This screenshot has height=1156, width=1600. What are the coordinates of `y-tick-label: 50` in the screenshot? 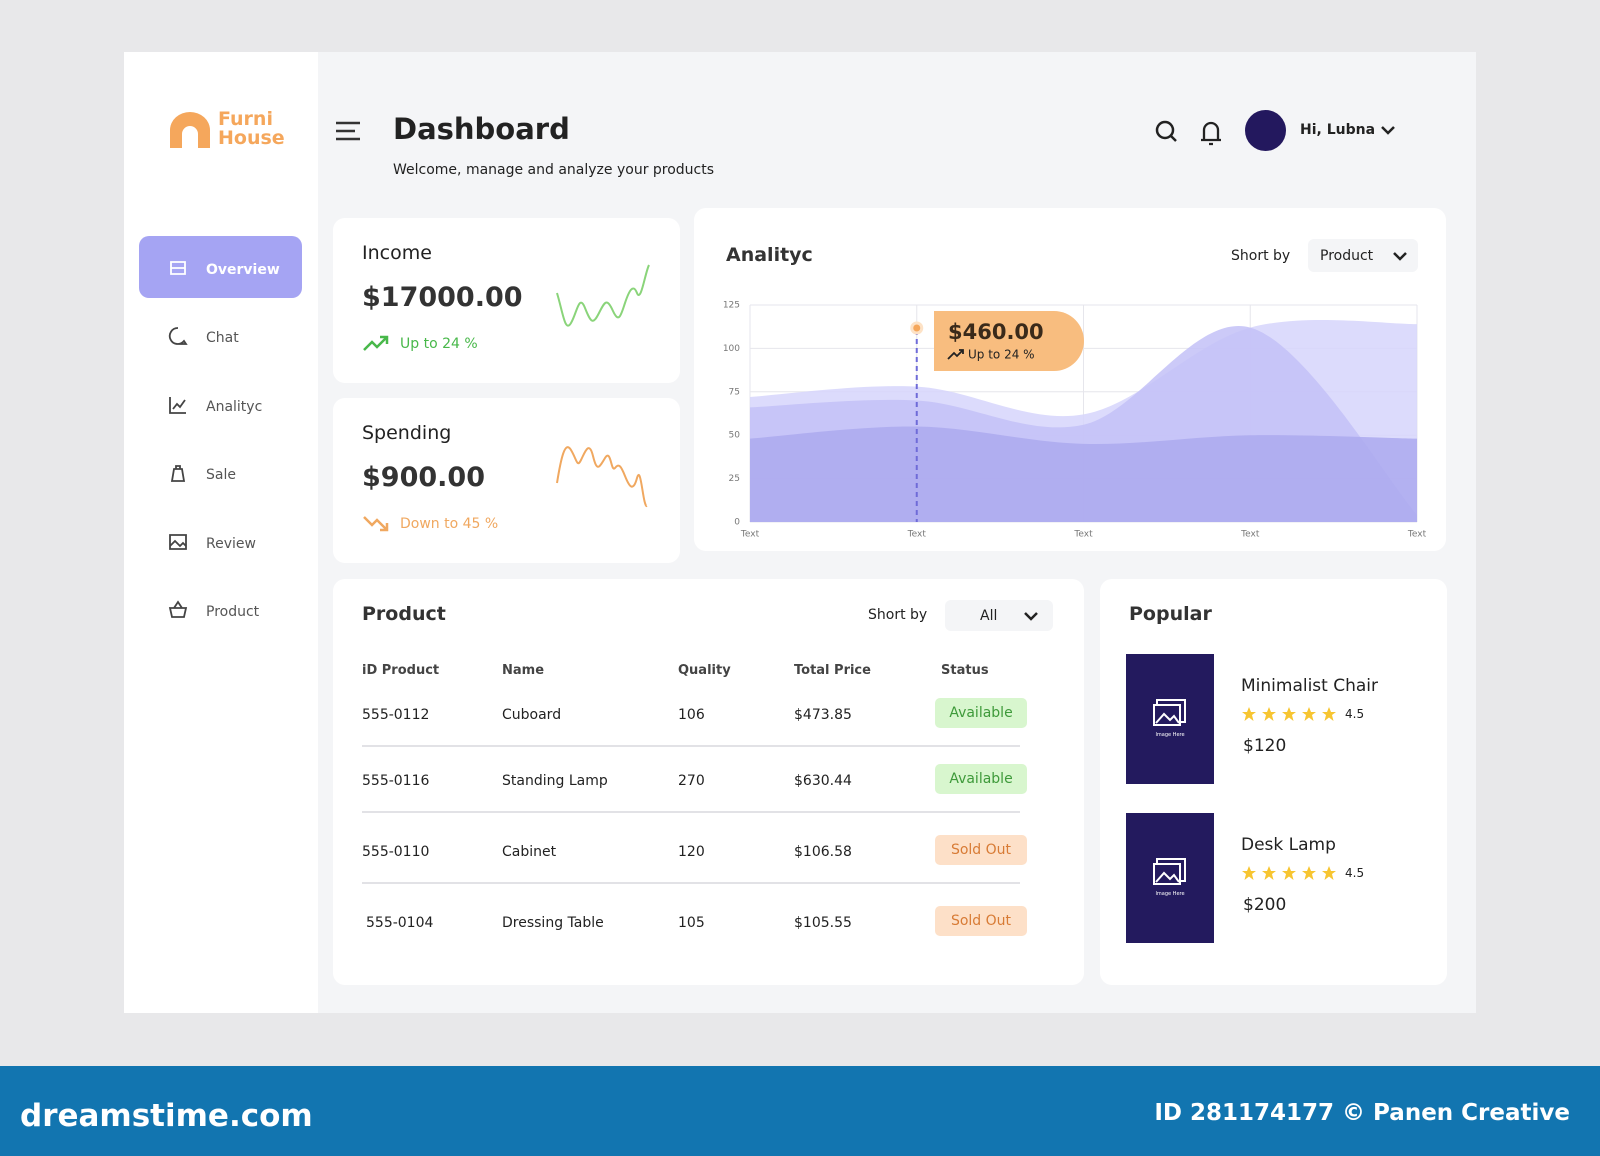 It's located at (735, 436).